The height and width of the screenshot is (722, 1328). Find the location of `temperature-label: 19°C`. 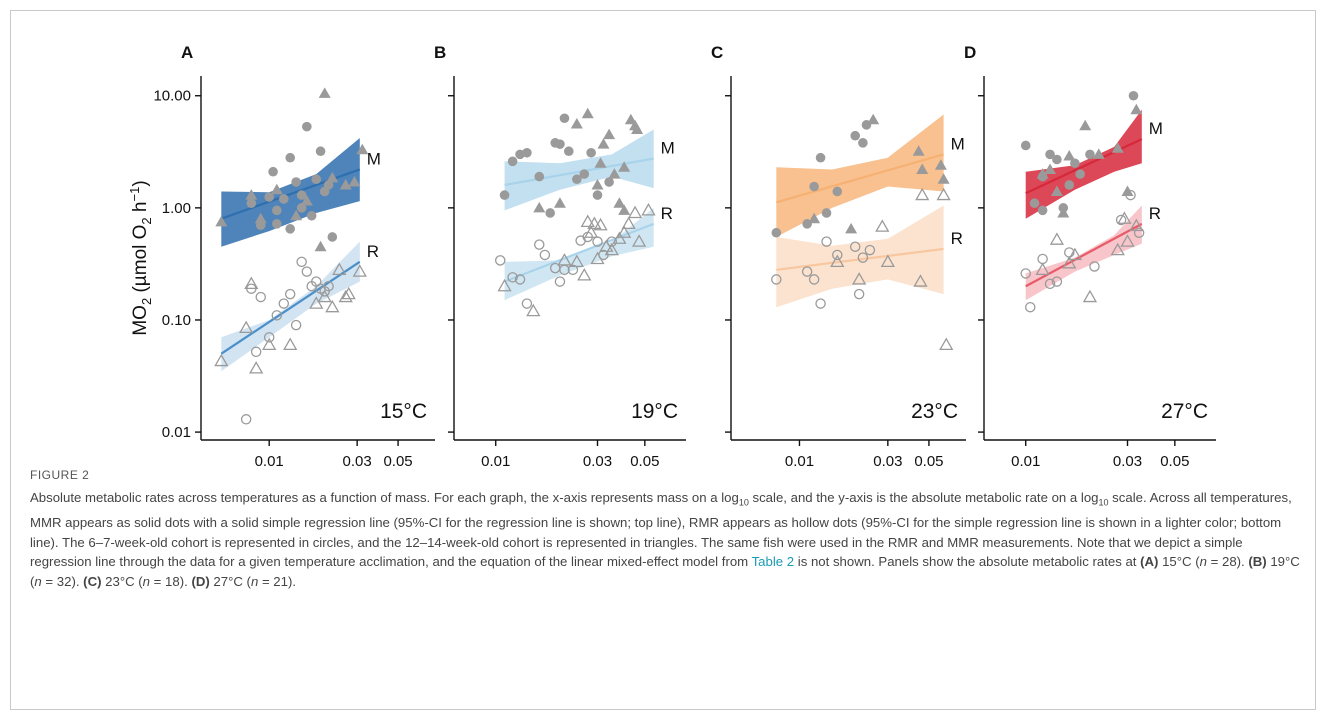

temperature-label: 19°C is located at coordinates (654, 411).